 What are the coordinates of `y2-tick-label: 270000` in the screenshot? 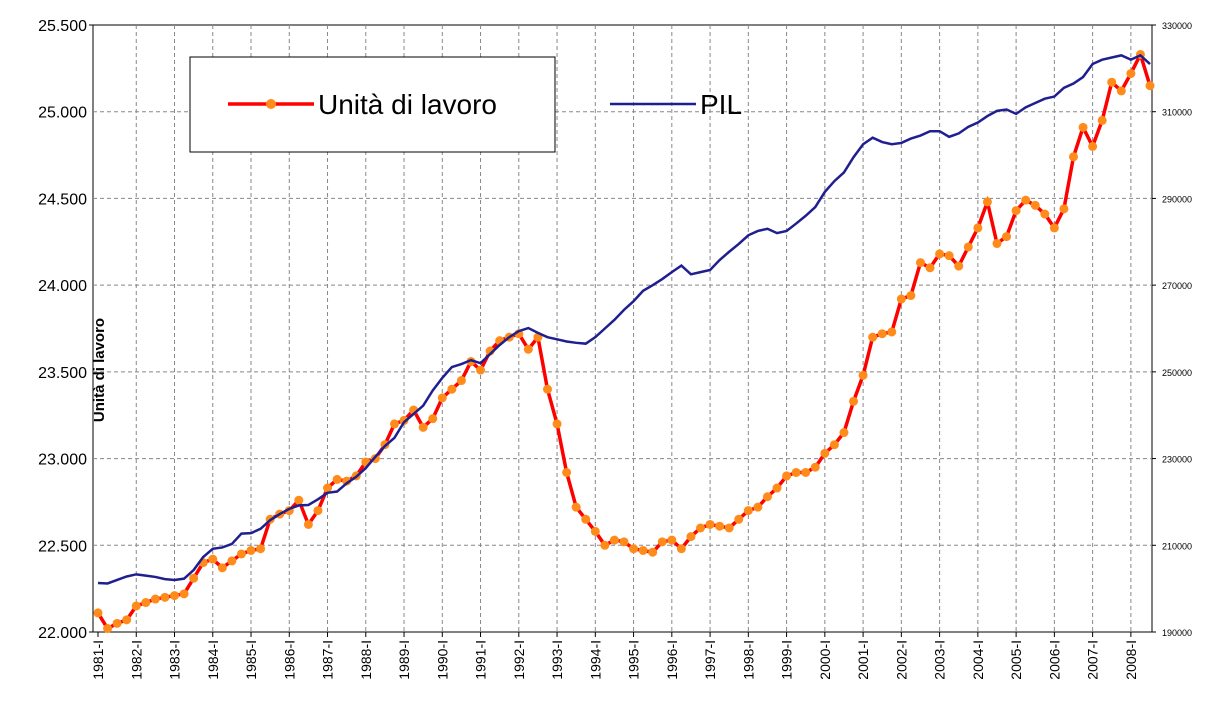 It's located at (1177, 286).